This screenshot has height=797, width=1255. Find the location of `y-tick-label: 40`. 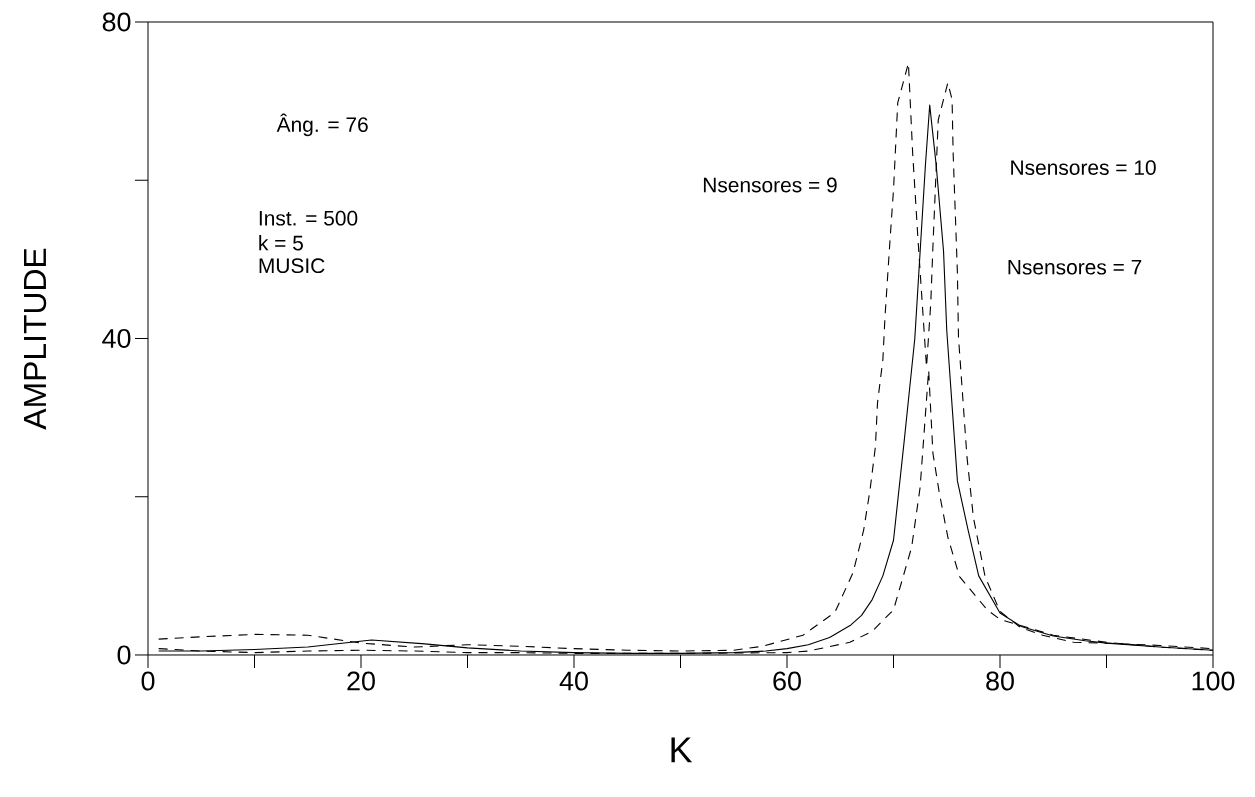

y-tick-label: 40 is located at coordinates (116, 338).